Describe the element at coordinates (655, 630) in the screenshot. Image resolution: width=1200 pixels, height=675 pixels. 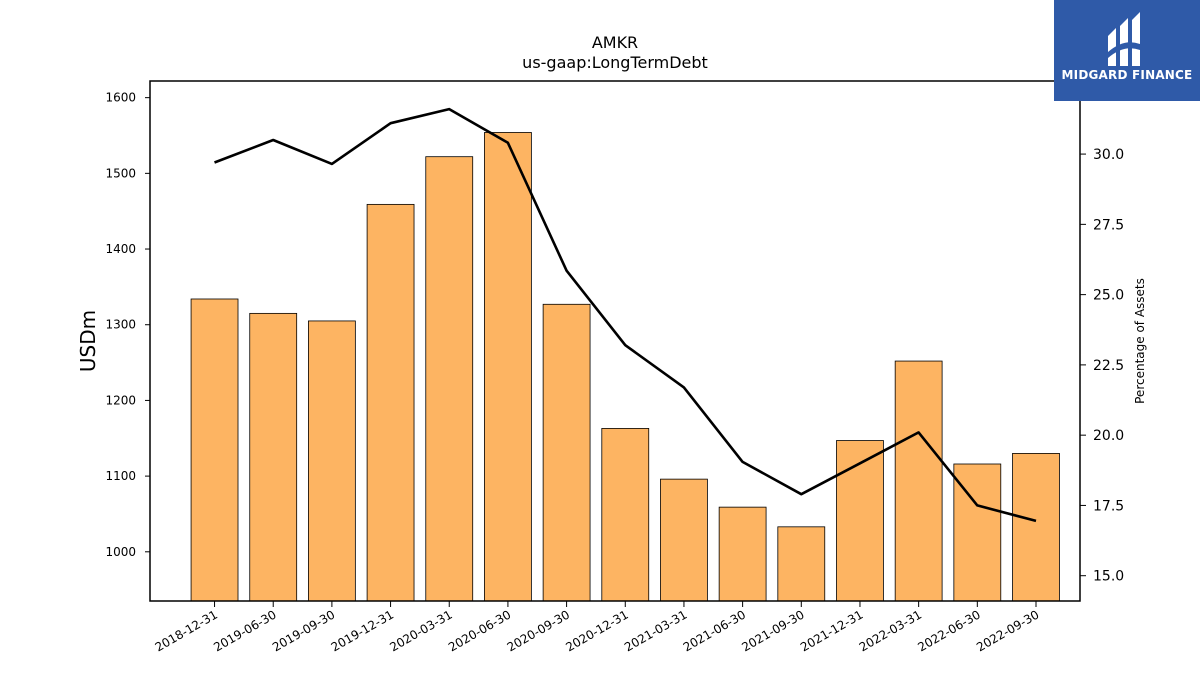
I see `x-tick-label: 2021-03-31` at that location.